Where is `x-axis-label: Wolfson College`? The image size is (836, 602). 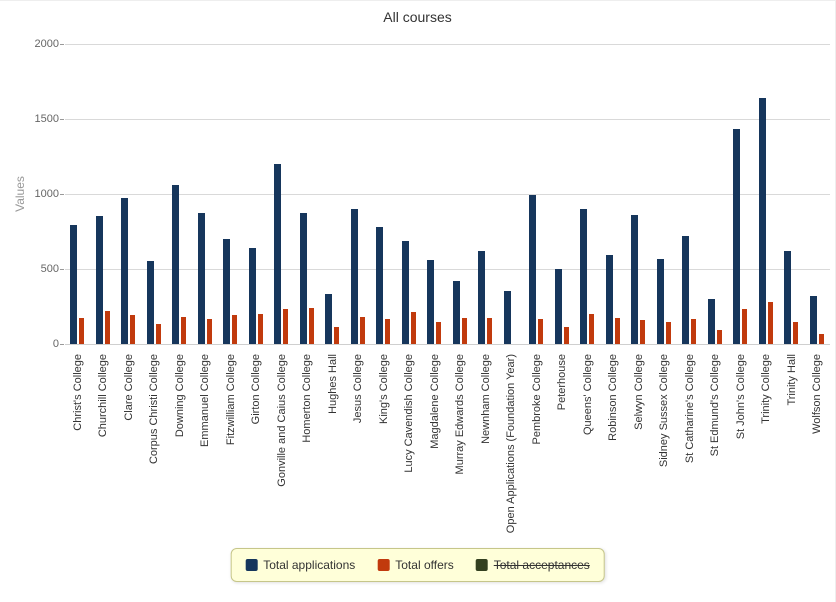
x-axis-label: Wolfson College is located at coordinates (817, 394).